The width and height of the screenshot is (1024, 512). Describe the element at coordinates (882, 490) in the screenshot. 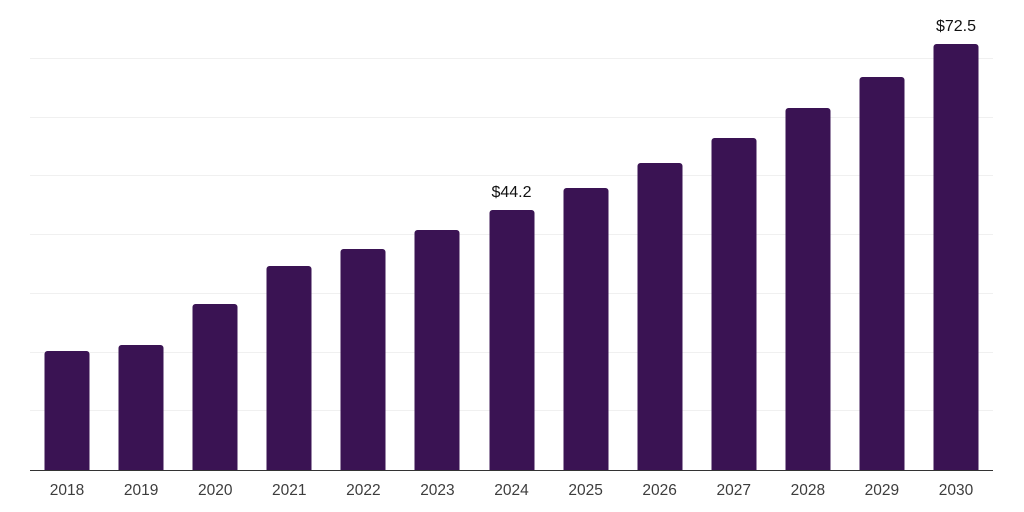

I see `x-tick-label-2029: 2029` at that location.